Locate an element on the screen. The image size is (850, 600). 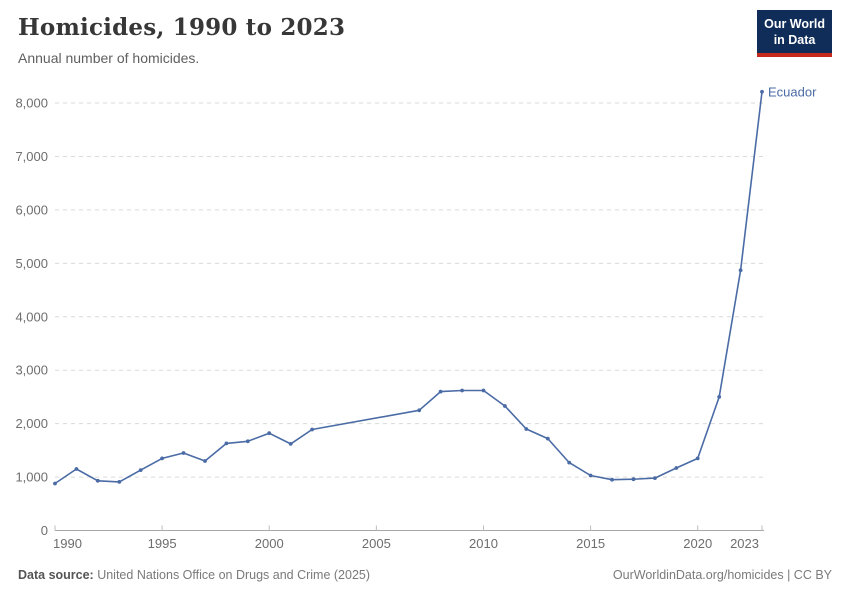
x-axis-tick-label: 2010 is located at coordinates (483, 543).